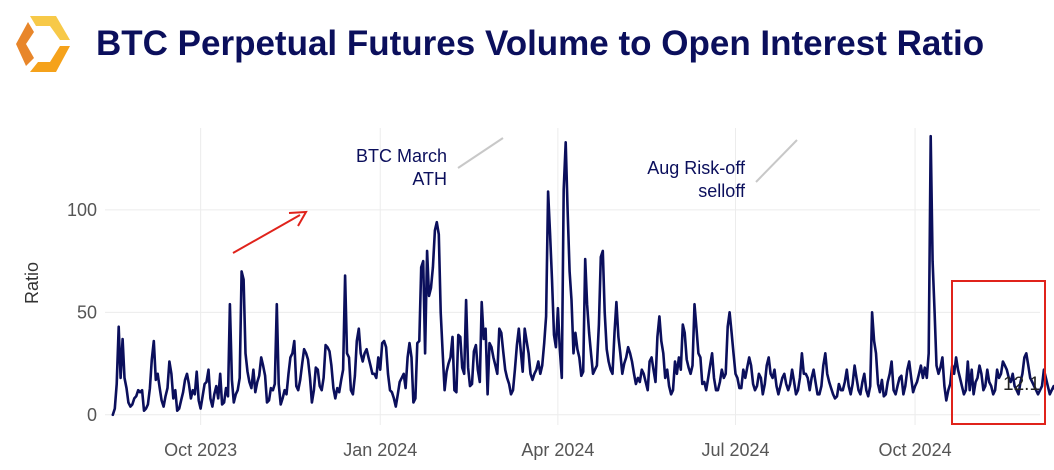 This screenshot has width=1054, height=470. I want to click on y-axis: 0 50 100, so click(82, 312).